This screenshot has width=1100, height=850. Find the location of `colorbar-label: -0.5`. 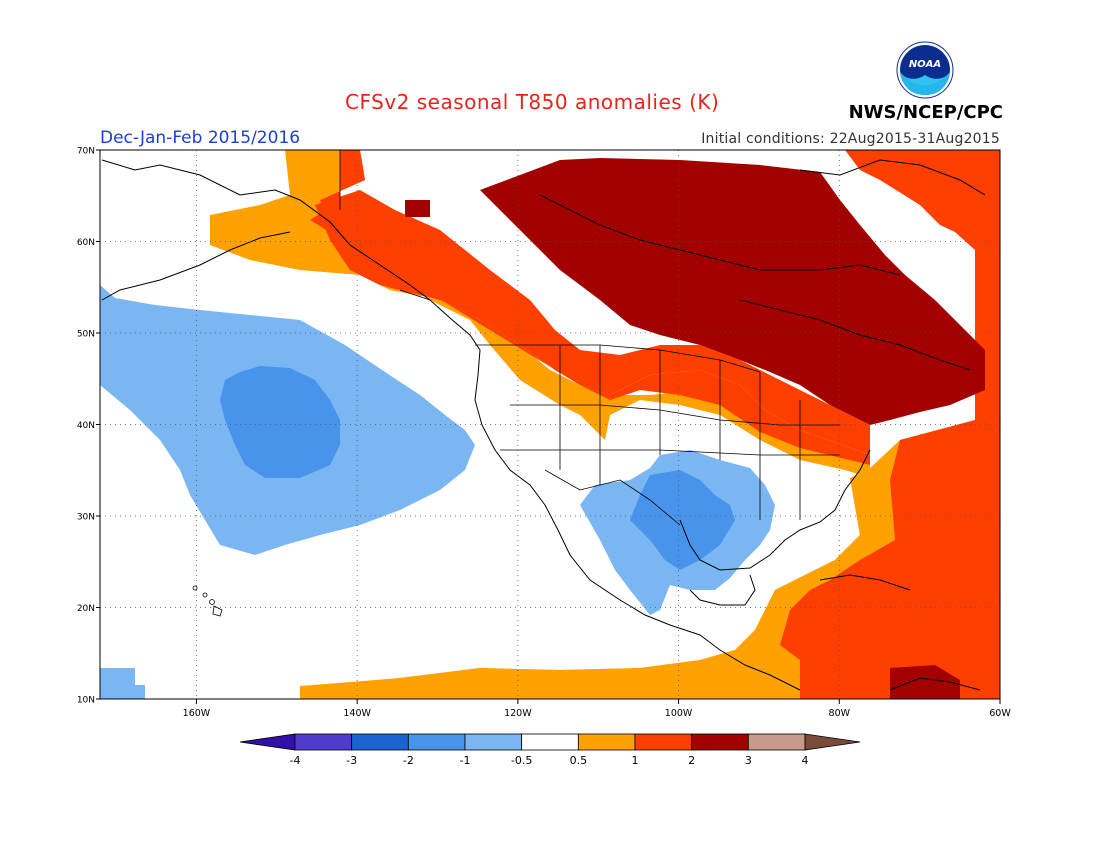

colorbar-label: -0.5 is located at coordinates (521, 760).